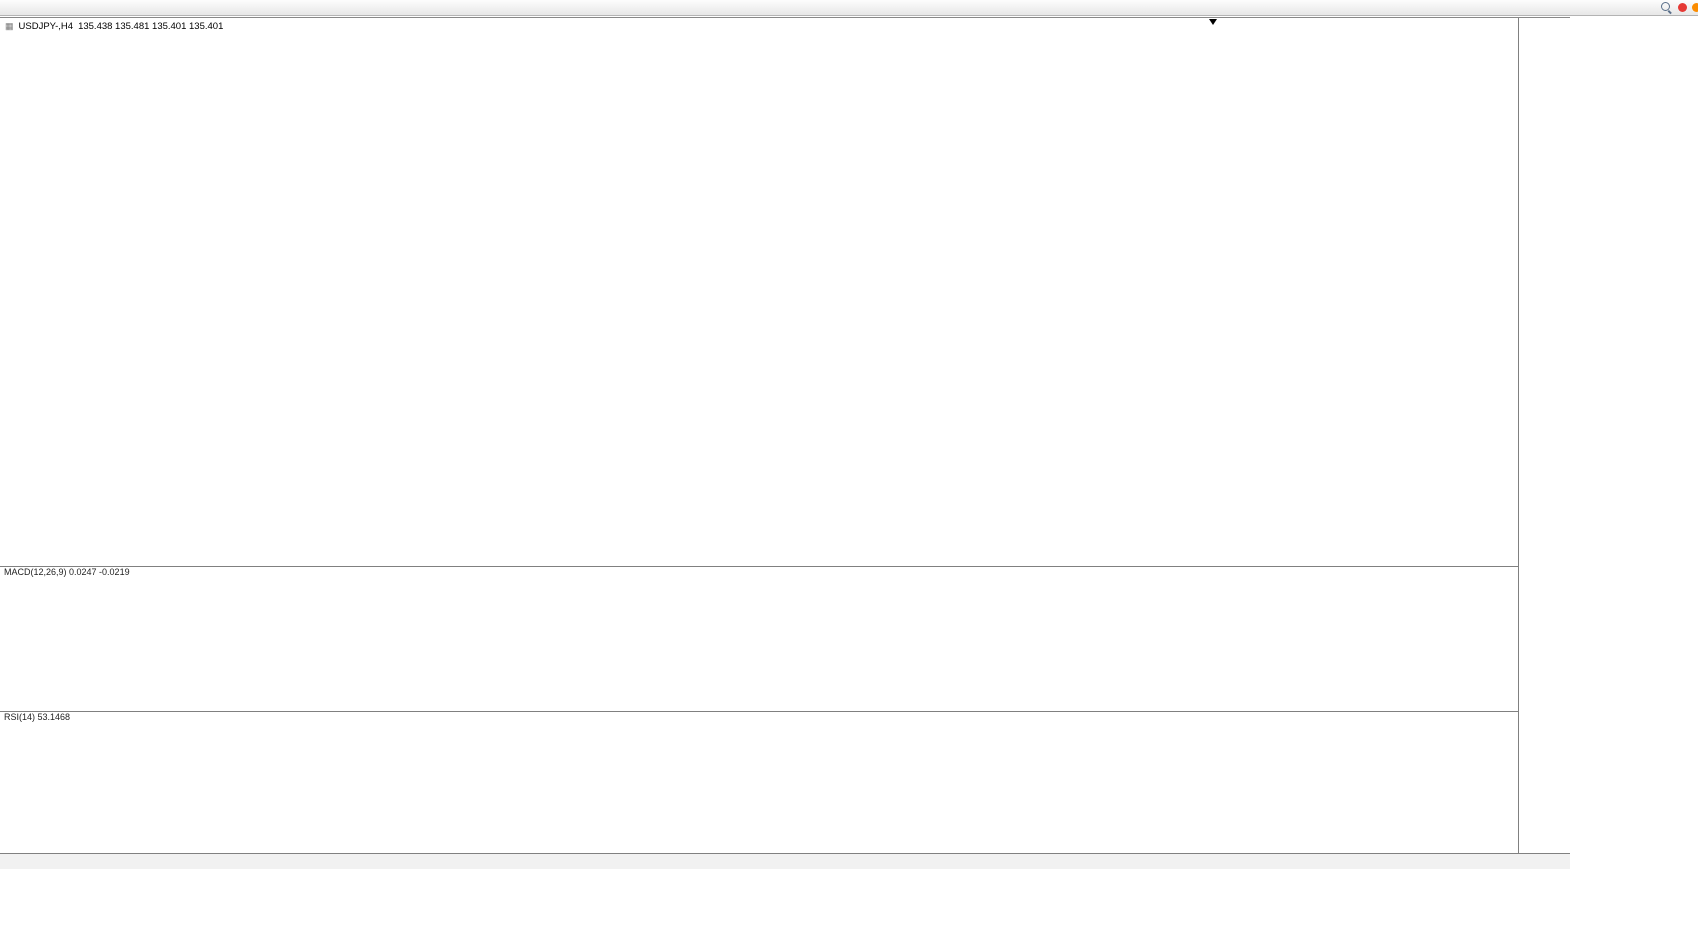  Describe the element at coordinates (1213, 22) in the screenshot. I see `current-bar-marker-icon` at that location.